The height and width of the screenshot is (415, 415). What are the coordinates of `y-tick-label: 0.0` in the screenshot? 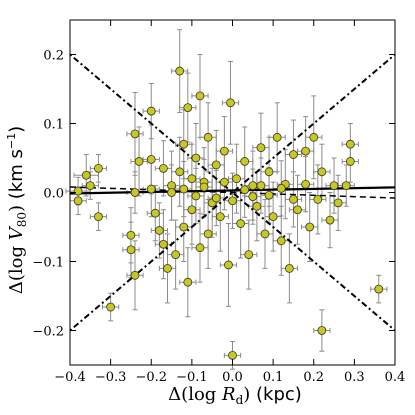 It's located at (53, 194).